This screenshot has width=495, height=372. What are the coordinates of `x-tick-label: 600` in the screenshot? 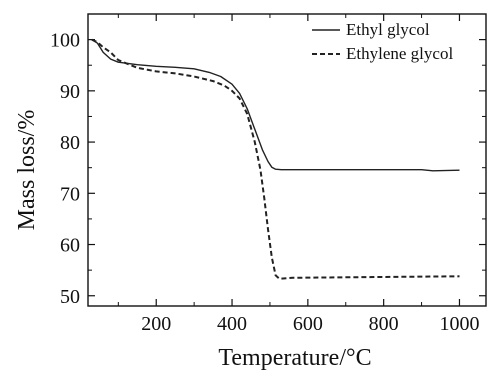 It's located at (308, 324).